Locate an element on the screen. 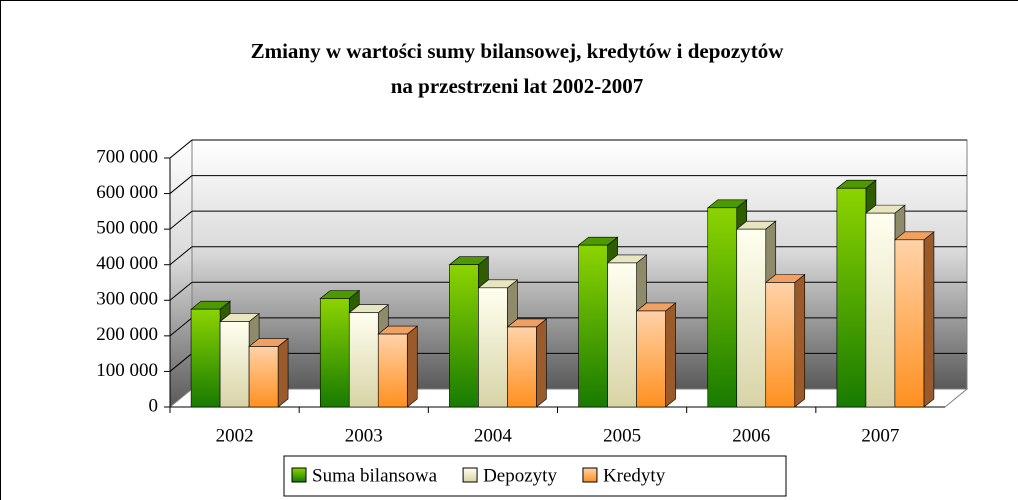 This screenshot has height=500, width=1018. y-tick-label: 400 000 is located at coordinates (127, 263).